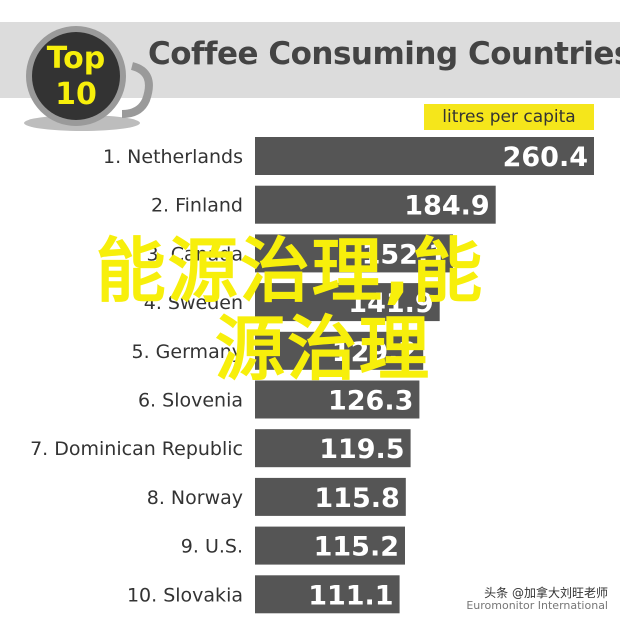  I want to click on coffee-cup-badge: Top 10, so click(88, 78).